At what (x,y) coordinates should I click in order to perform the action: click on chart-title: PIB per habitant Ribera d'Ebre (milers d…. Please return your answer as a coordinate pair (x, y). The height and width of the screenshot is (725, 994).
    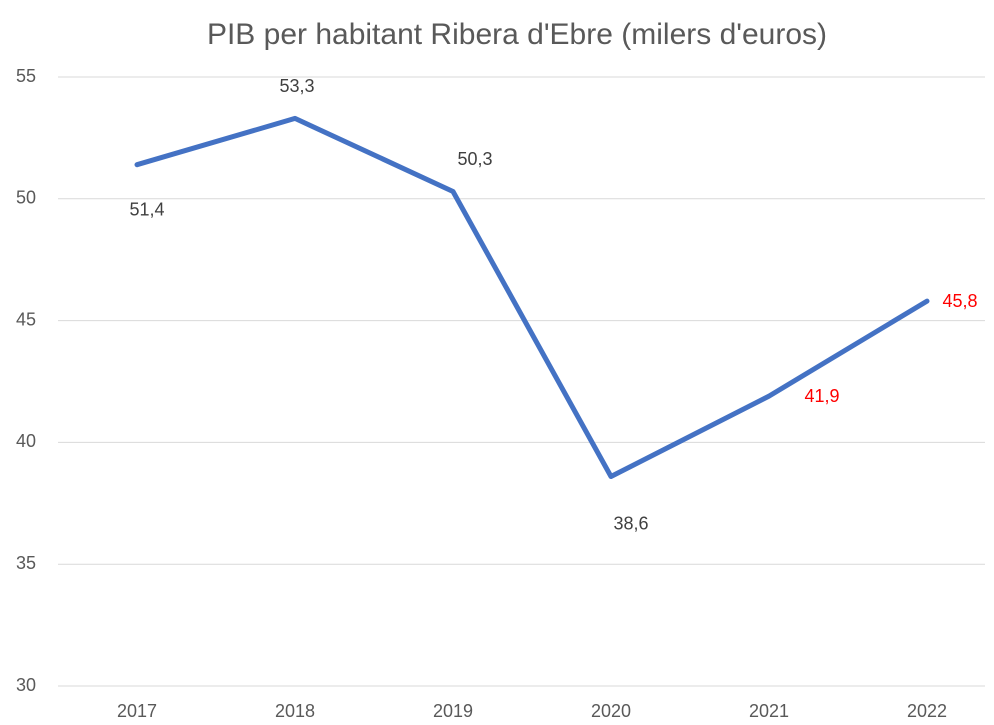
    Looking at the image, I should click on (517, 34).